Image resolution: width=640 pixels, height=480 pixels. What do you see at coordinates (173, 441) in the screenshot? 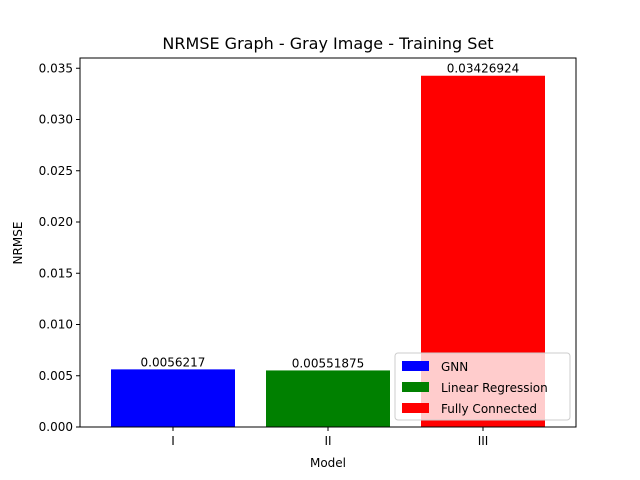
I see `x-tick-label: I` at bounding box center [173, 441].